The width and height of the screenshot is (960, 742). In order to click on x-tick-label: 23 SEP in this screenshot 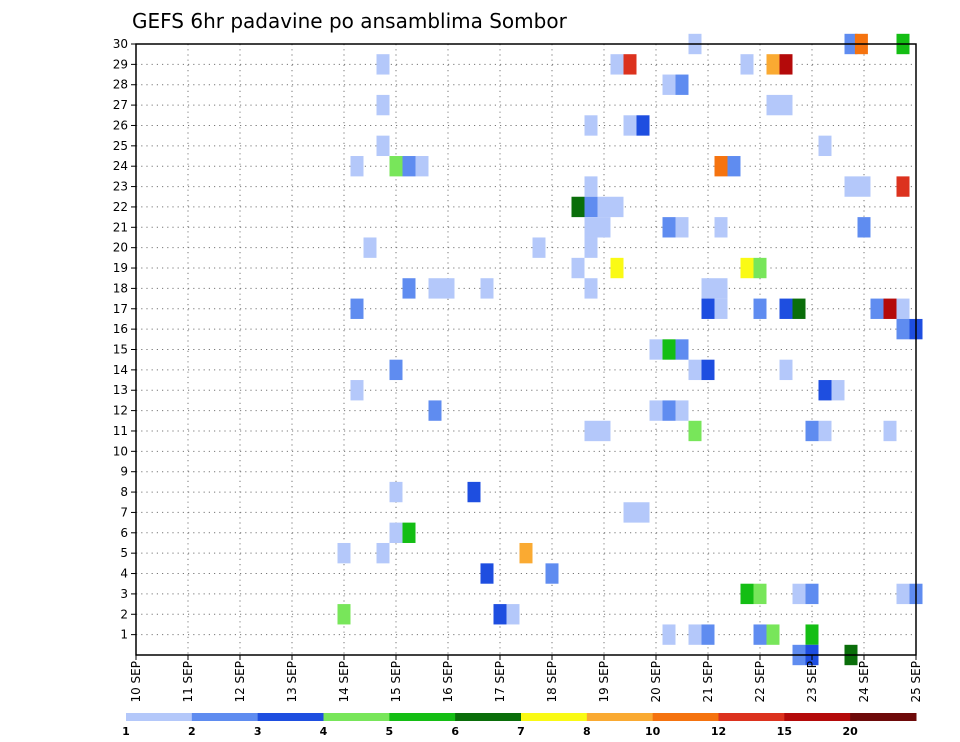, I will do `click(812, 682)`.